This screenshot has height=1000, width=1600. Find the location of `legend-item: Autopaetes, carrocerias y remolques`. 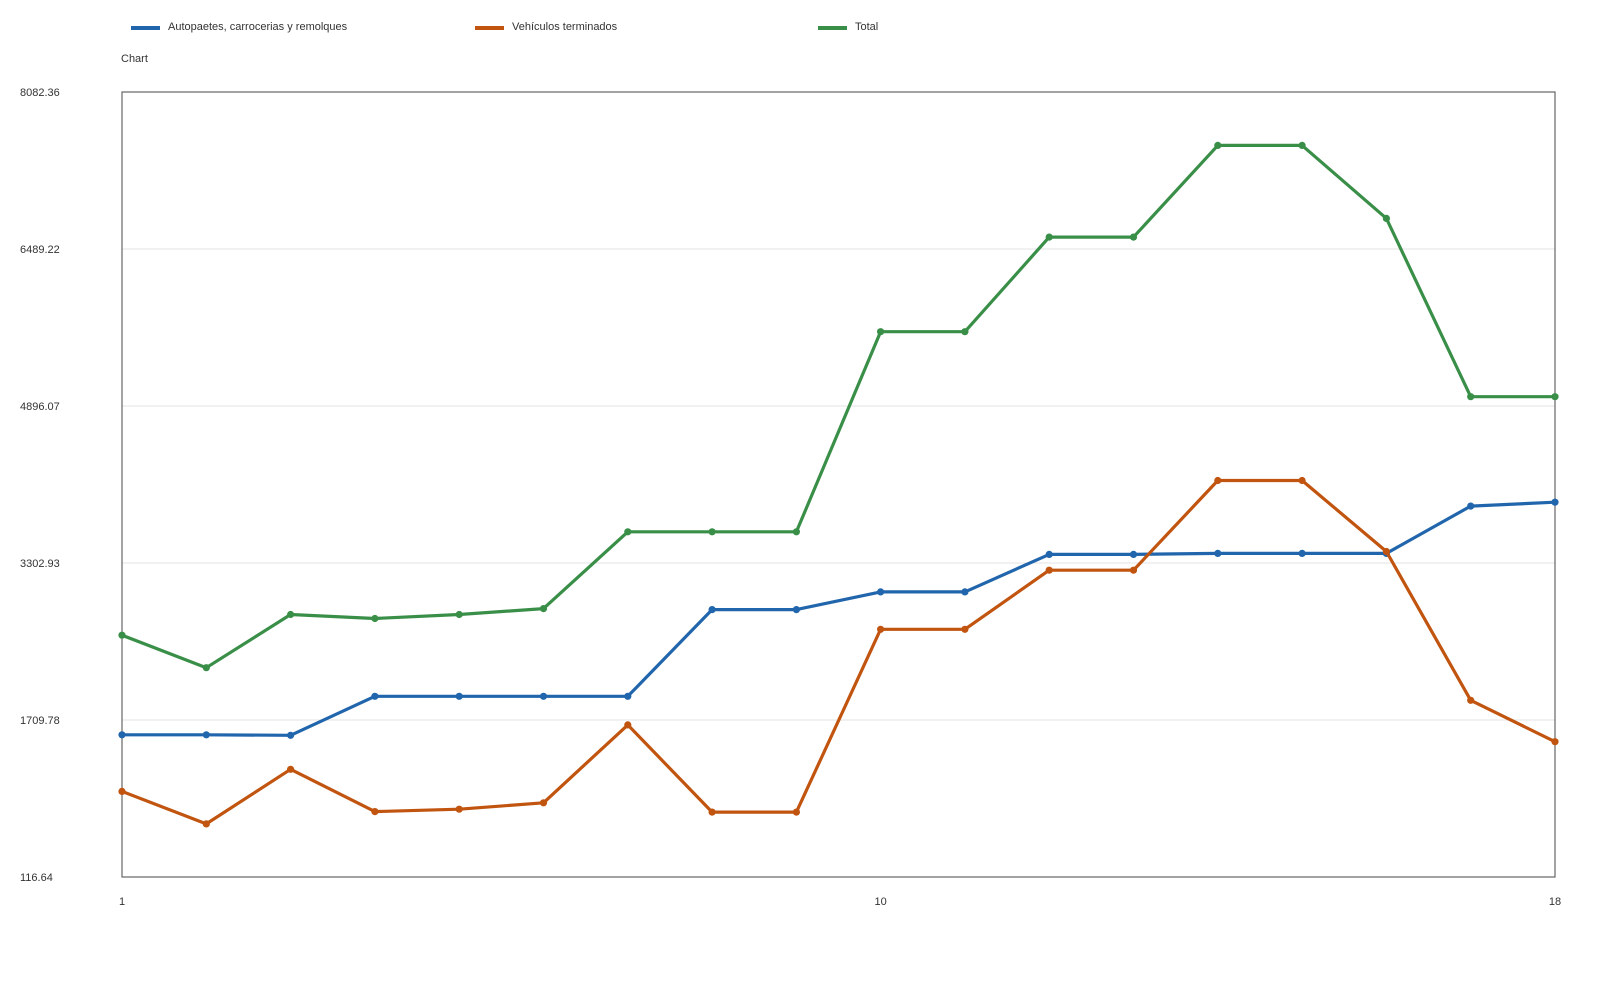

legend-item: Autopaetes, carrocerias y remolques is located at coordinates (239, 27).